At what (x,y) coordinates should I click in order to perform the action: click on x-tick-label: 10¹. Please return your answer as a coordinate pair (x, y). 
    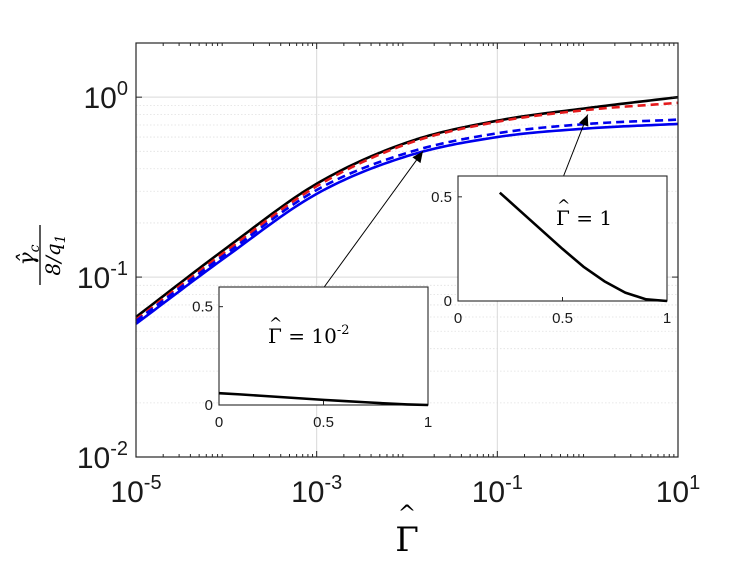
    Looking at the image, I should click on (678, 490).